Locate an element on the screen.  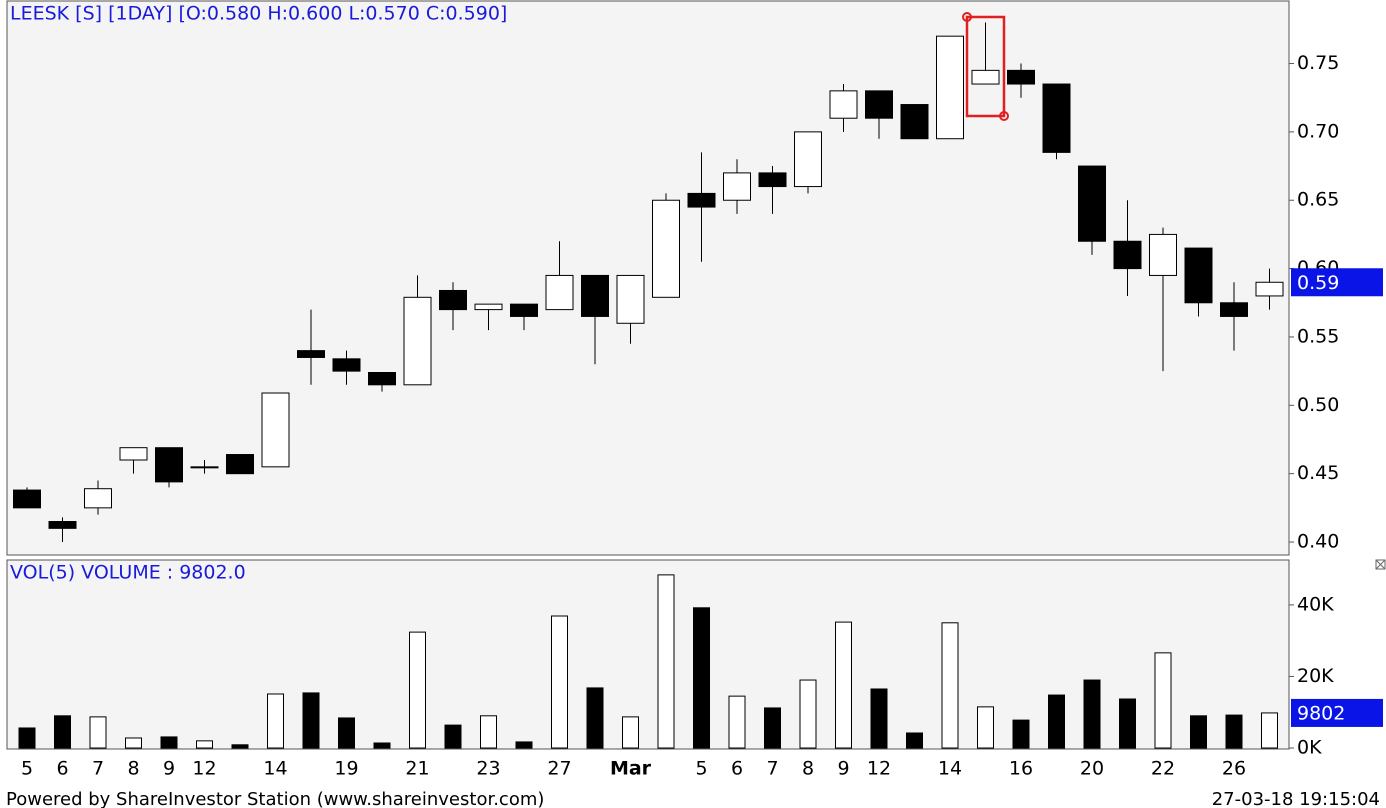
footer-right: 27-03-18 19:15:04 is located at coordinates (1296, 798).